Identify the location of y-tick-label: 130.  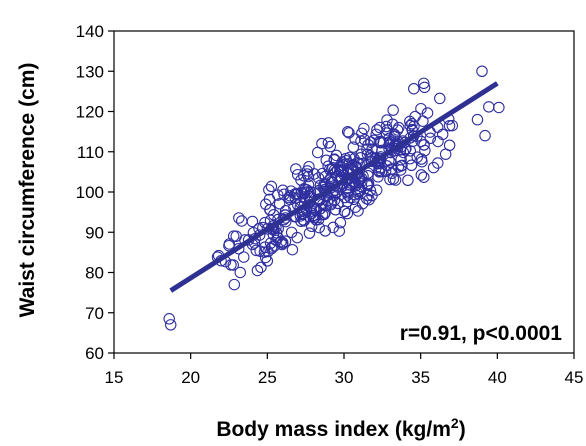
(90, 71).